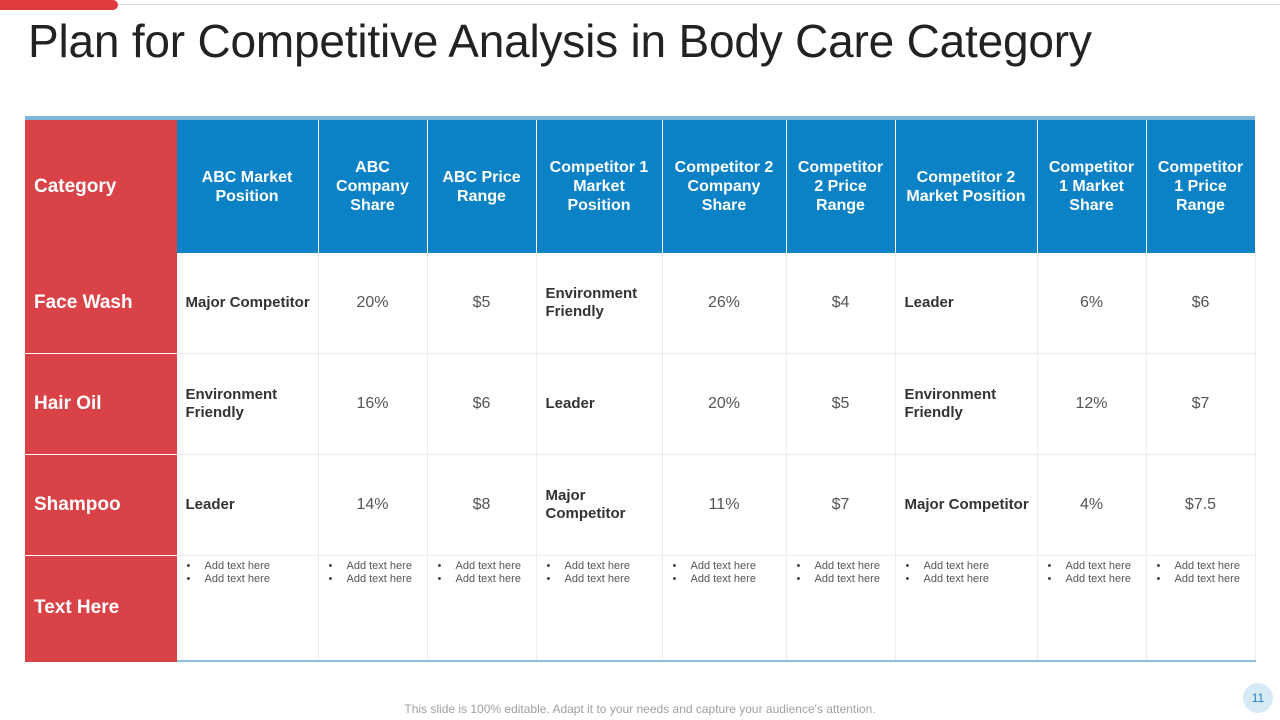 This screenshot has width=1280, height=720. What do you see at coordinates (482, 505) in the screenshot?
I see `table-cell: $8` at bounding box center [482, 505].